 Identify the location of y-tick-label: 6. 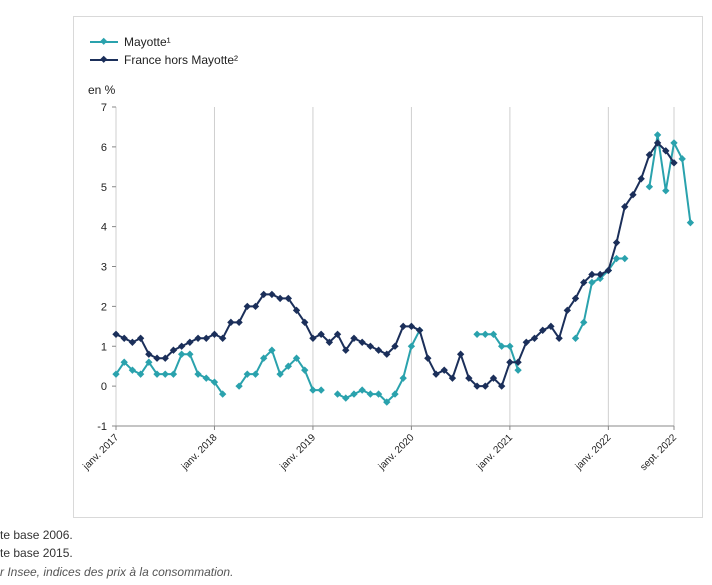
(104, 148).